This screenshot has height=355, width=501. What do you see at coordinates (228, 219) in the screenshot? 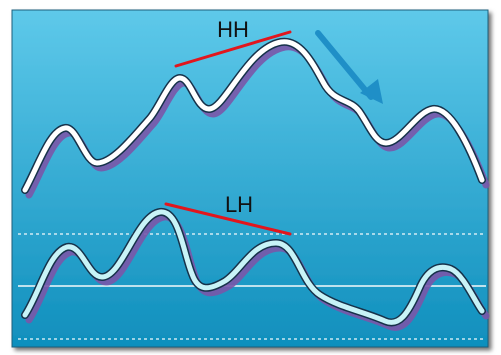
I see `lower-high-trend-line` at bounding box center [228, 219].